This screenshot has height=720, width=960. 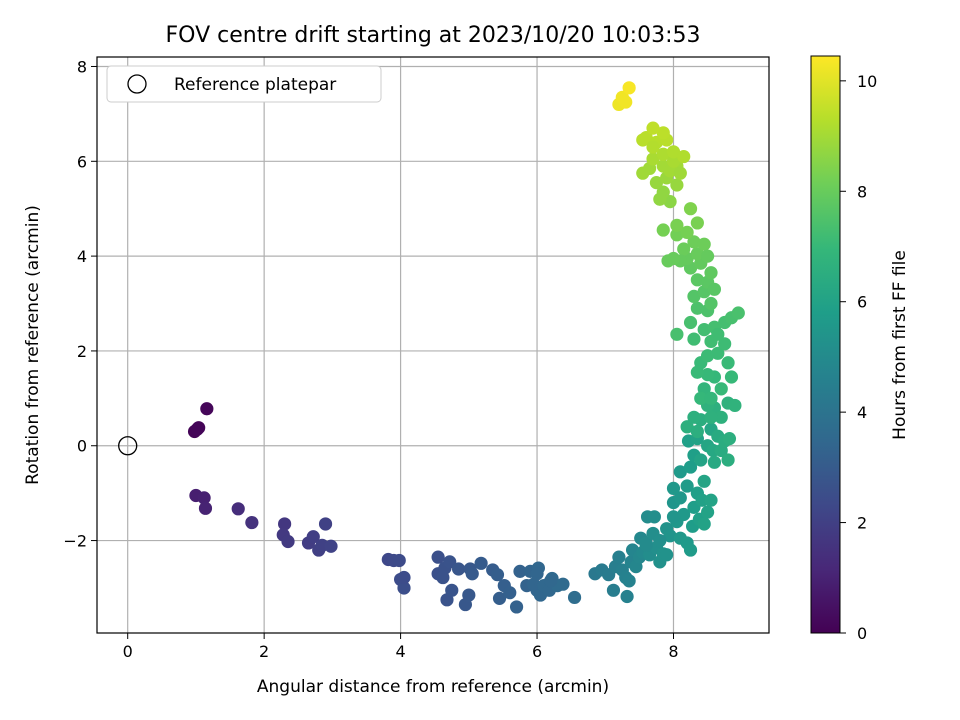 I want to click on x-tick-label: 0, so click(x=128, y=651).